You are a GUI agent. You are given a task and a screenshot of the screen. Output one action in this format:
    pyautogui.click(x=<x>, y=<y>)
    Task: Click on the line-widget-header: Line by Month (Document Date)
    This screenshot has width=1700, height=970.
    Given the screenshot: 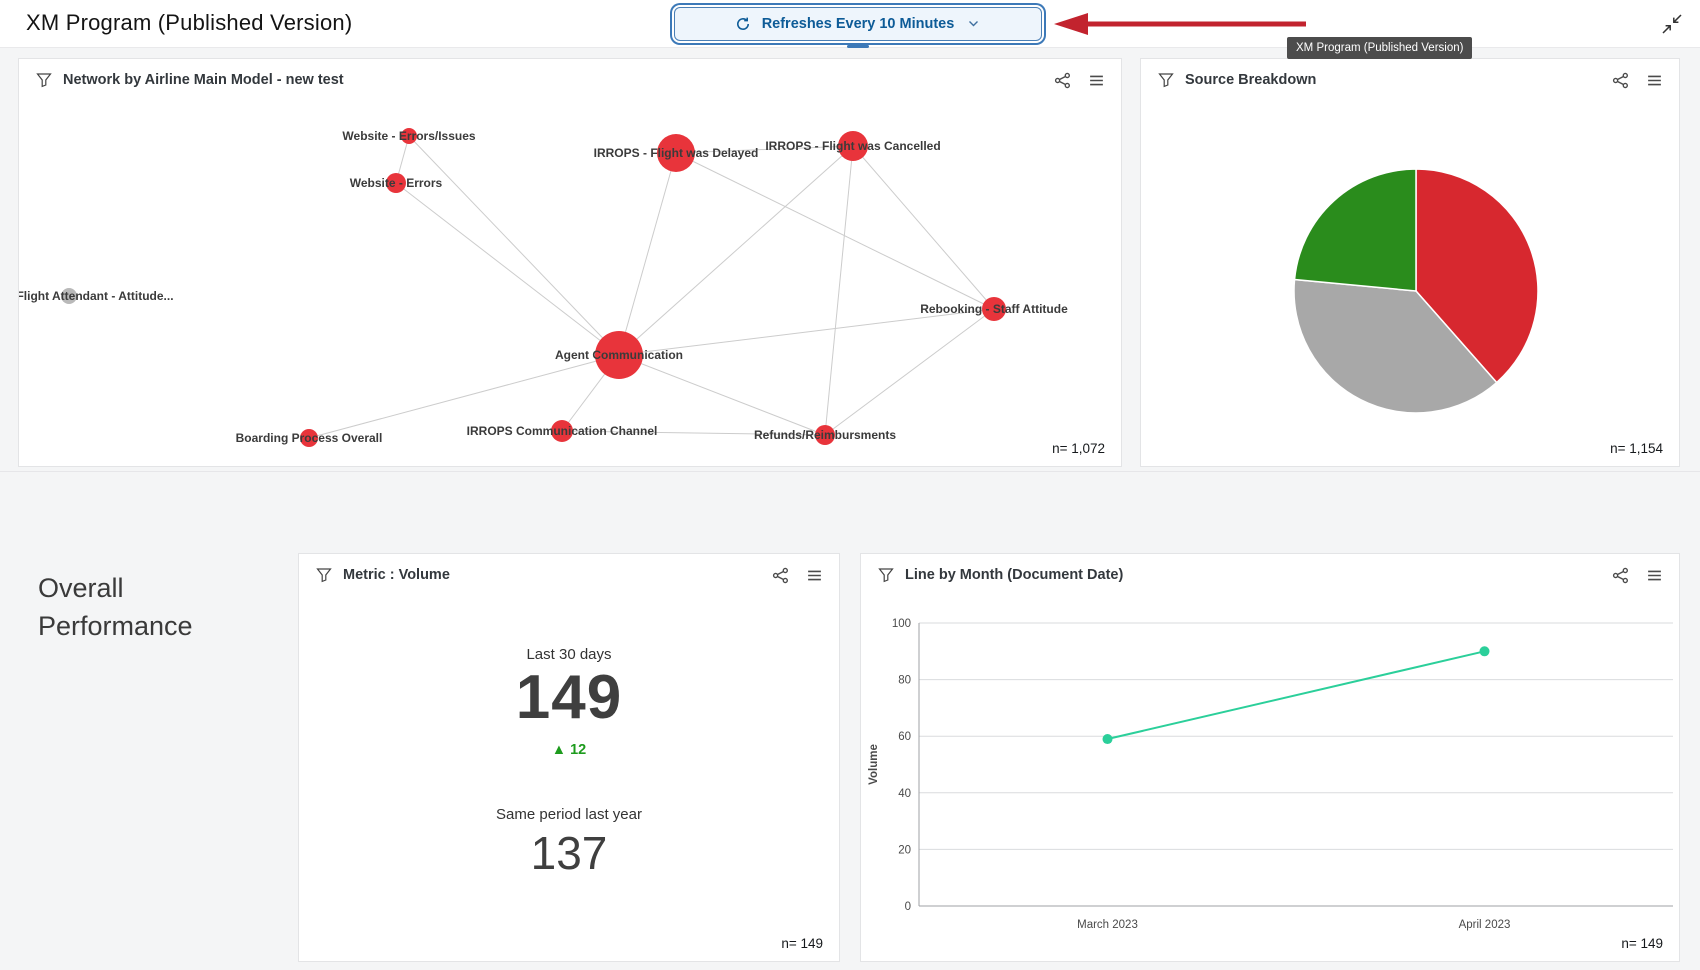 What is the action you would take?
    pyautogui.click(x=1270, y=575)
    